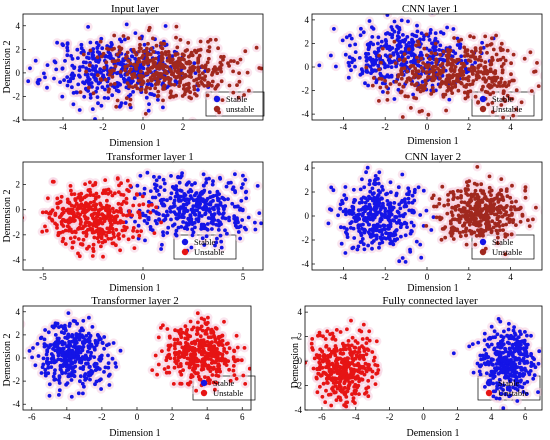 The image size is (550, 440). I want to click on x-axis-label: Dimension 1, so click(134, 288).